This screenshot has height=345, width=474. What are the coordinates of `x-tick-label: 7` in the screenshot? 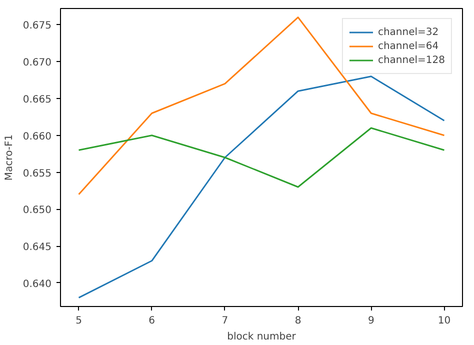 It's located at (225, 321).